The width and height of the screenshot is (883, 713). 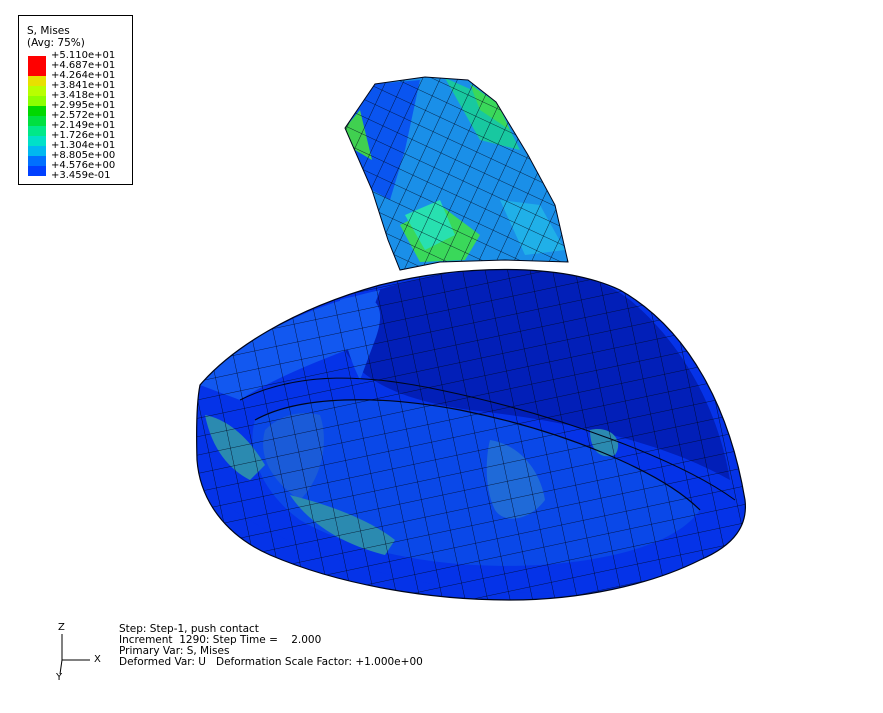 I want to click on axis-triad: Z X Y, so click(x=80, y=655).